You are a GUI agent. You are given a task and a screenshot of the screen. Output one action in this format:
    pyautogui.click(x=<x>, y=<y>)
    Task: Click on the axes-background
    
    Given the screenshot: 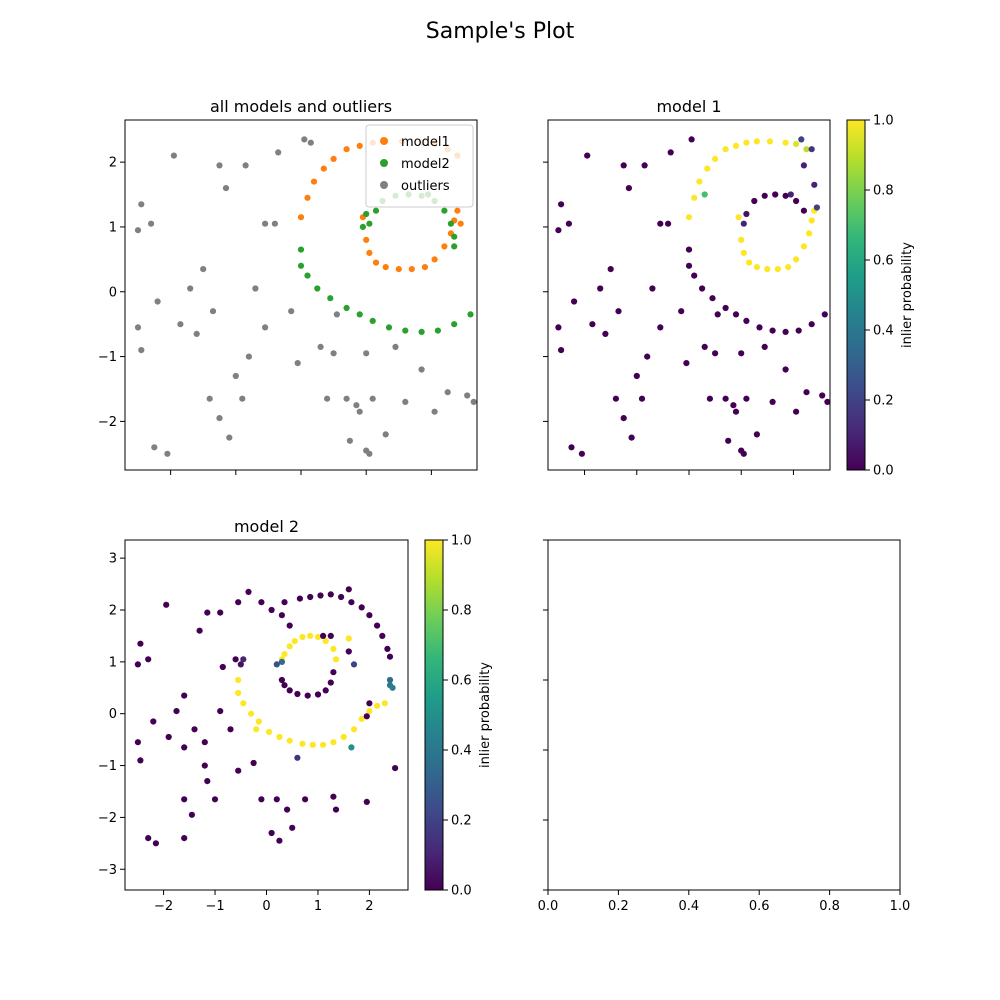 What is the action you would take?
    pyautogui.click(x=689, y=295)
    